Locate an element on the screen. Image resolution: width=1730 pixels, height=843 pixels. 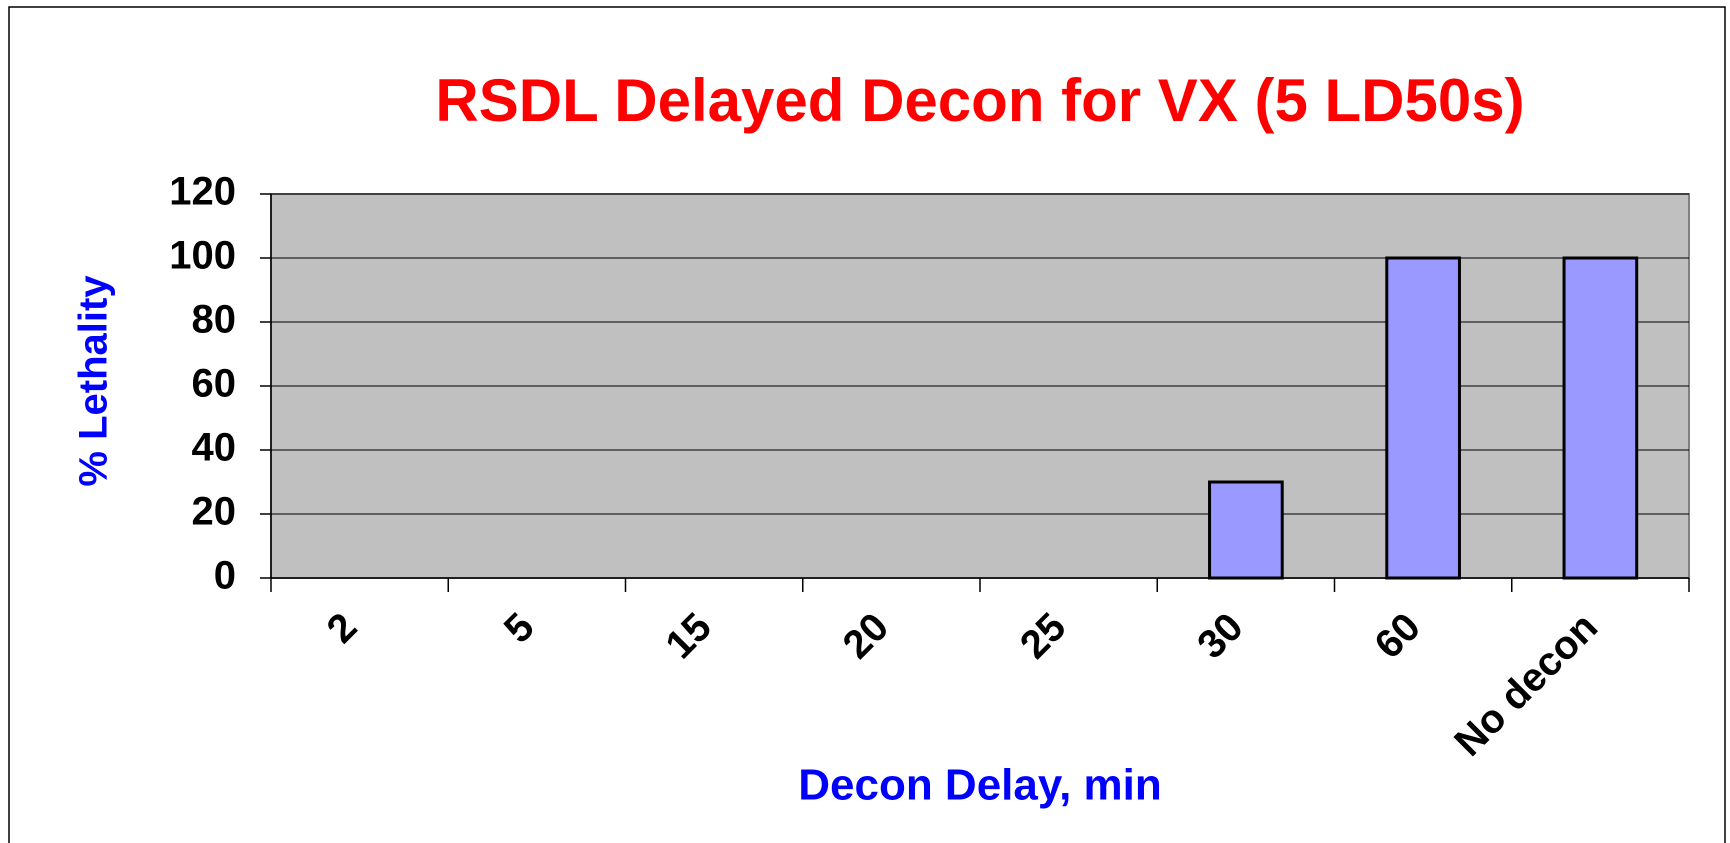
y-tick-label: 40 is located at coordinates (214, 448).